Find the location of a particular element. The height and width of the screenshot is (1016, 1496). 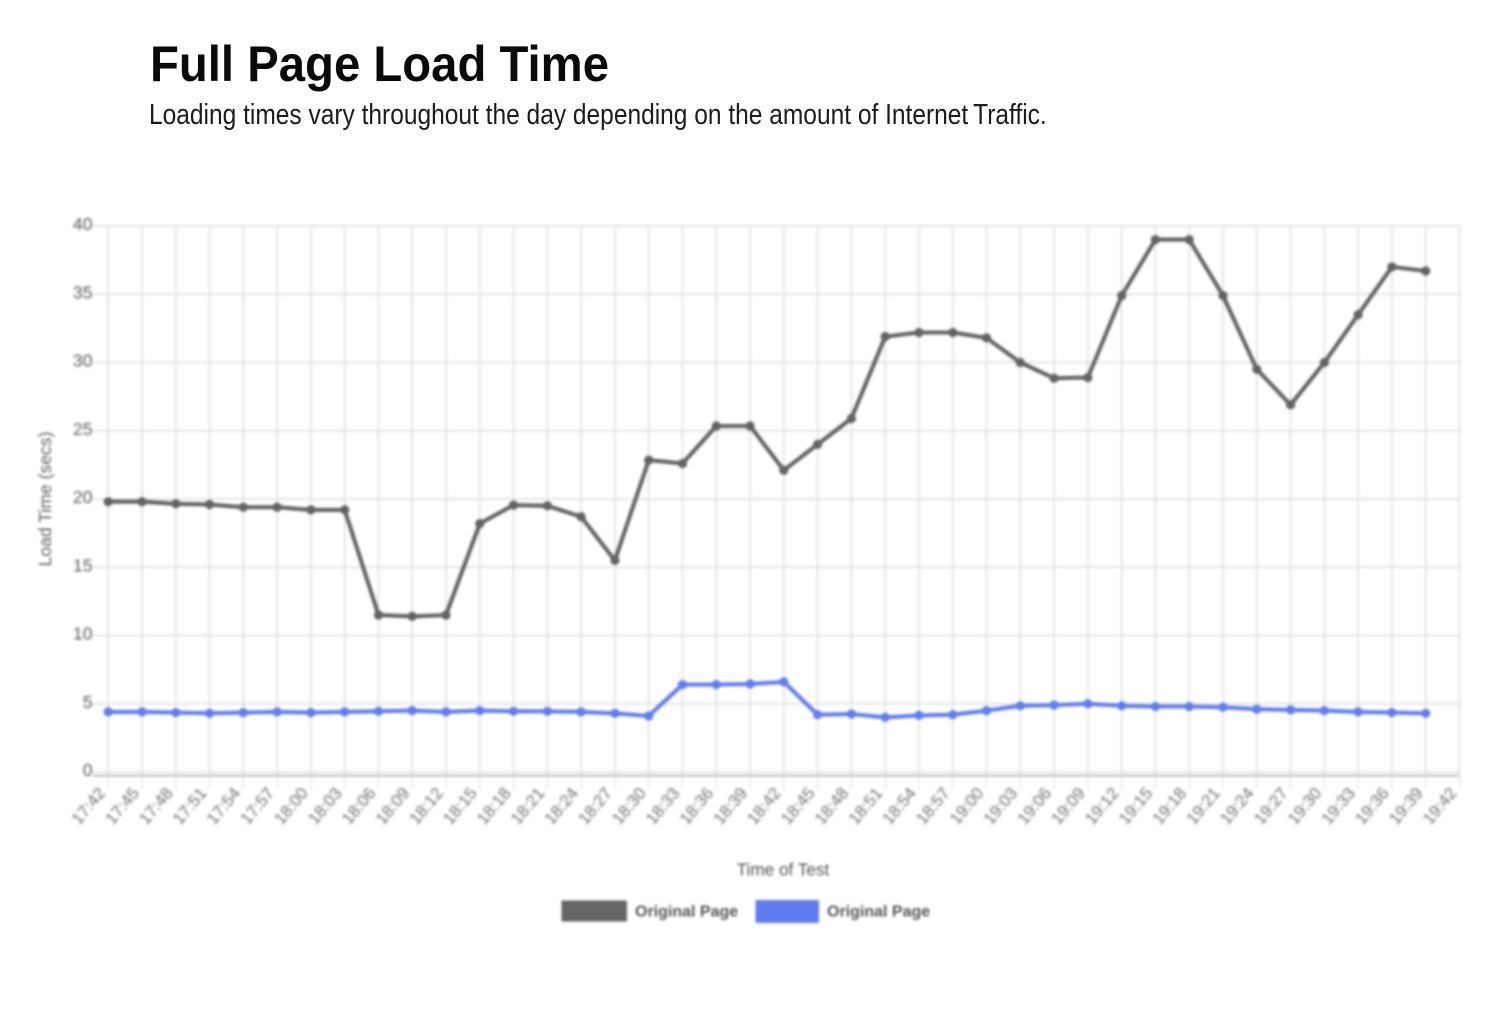

svg-text: 19:15 is located at coordinates (1136, 806).